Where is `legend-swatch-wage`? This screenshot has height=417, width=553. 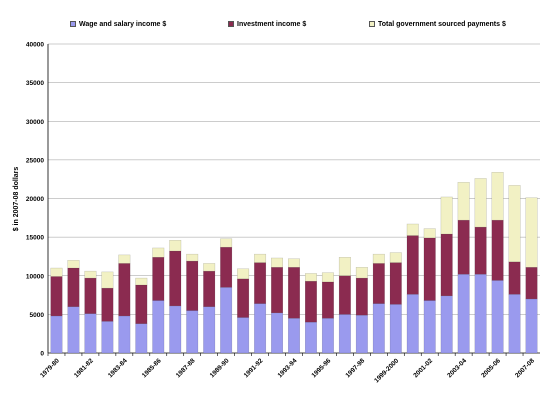
legend-swatch-wage is located at coordinates (73, 24).